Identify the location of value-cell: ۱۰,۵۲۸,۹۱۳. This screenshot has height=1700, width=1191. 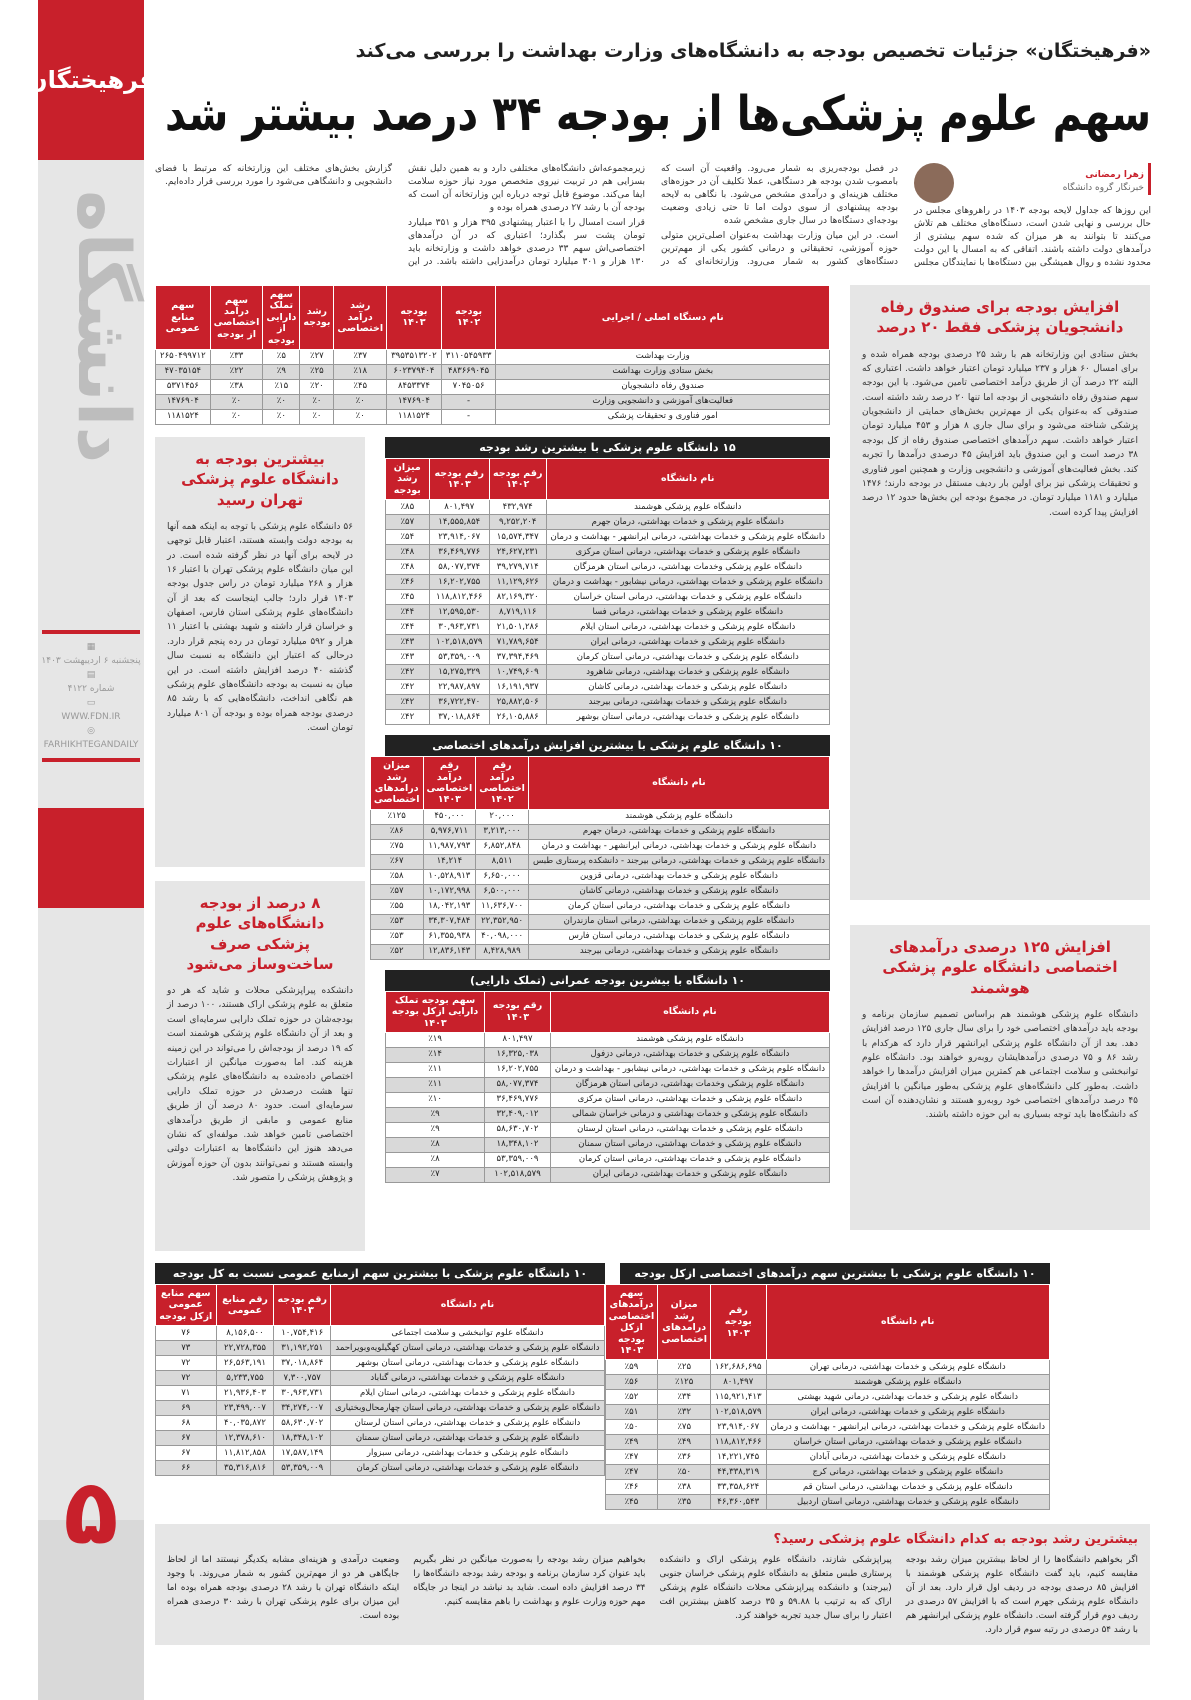
(449, 876).